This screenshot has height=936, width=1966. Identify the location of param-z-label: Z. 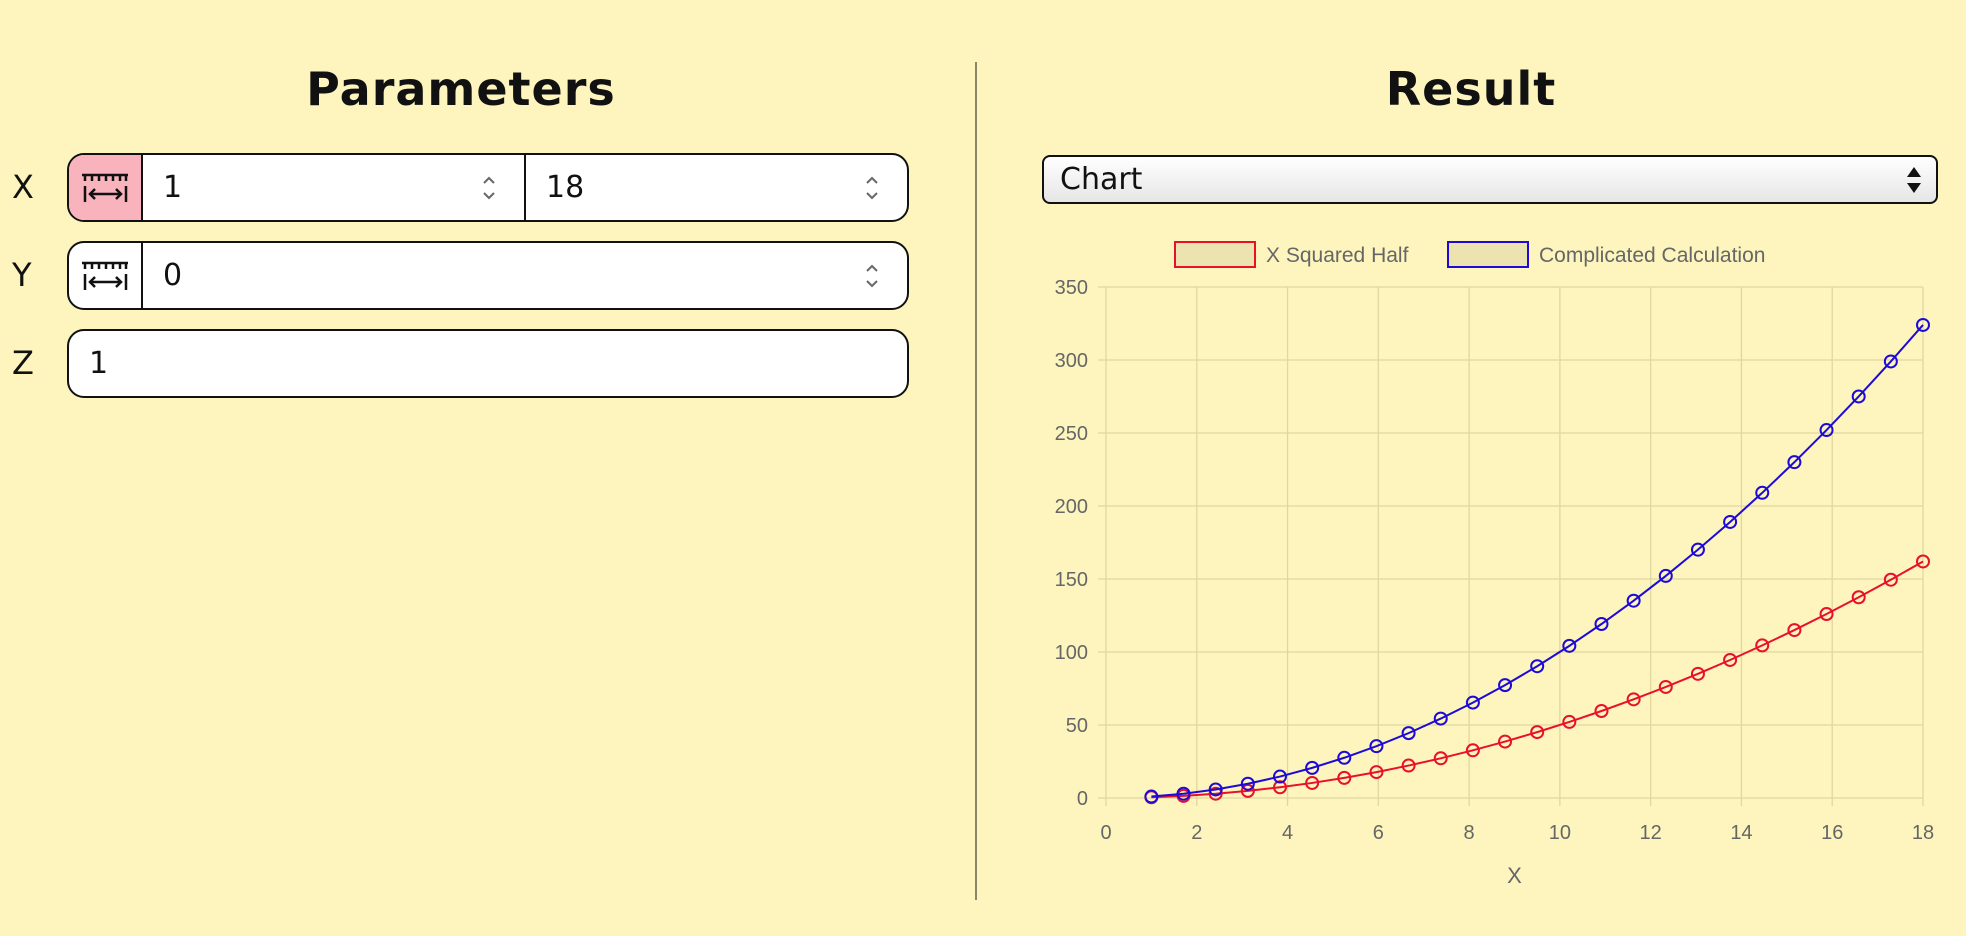
(23, 363).